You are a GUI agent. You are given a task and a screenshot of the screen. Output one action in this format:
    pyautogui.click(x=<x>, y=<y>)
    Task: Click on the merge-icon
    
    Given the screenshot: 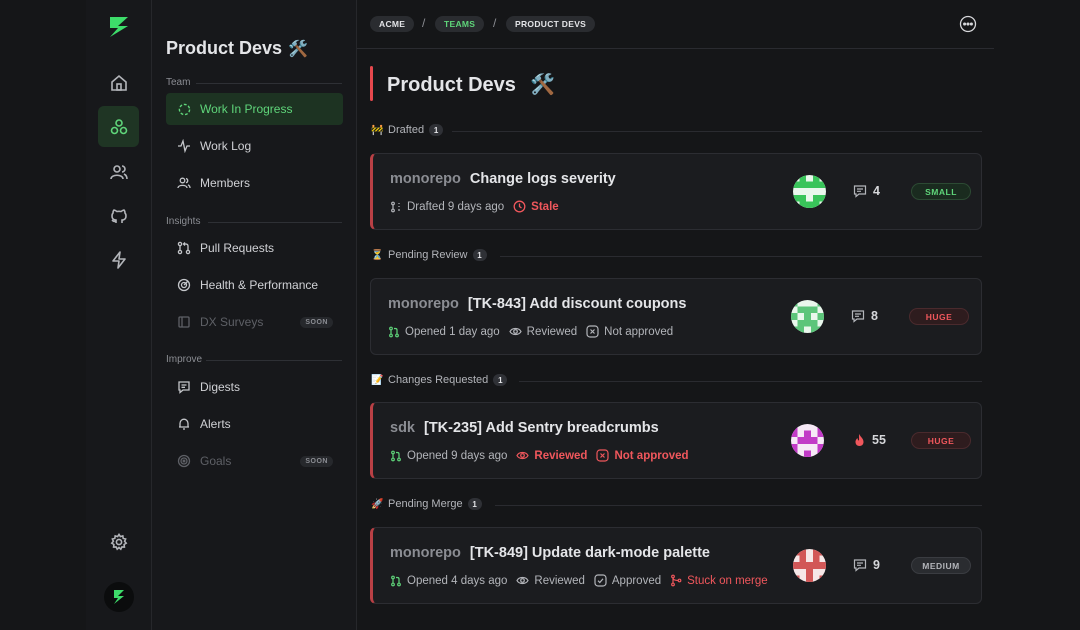 What is the action you would take?
    pyautogui.click(x=676, y=580)
    